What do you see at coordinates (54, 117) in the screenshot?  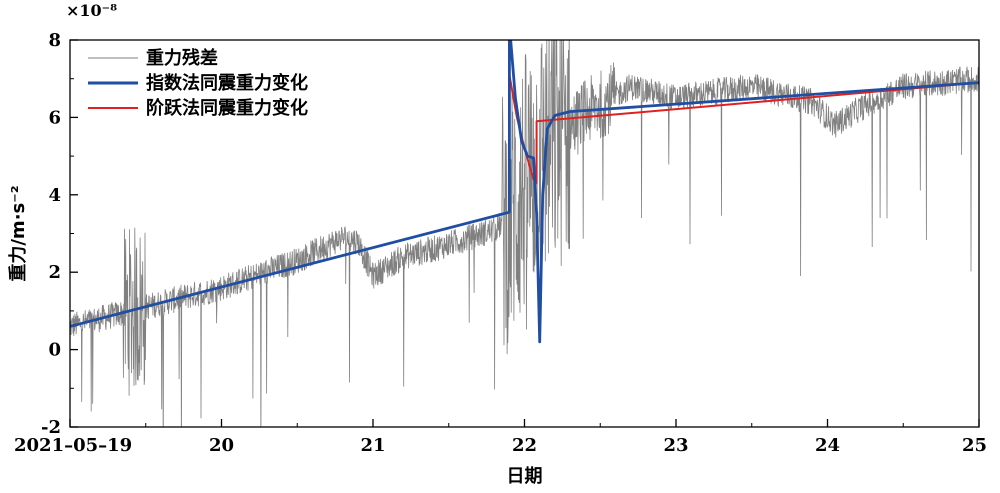 I see `y-tick-label: 6` at bounding box center [54, 117].